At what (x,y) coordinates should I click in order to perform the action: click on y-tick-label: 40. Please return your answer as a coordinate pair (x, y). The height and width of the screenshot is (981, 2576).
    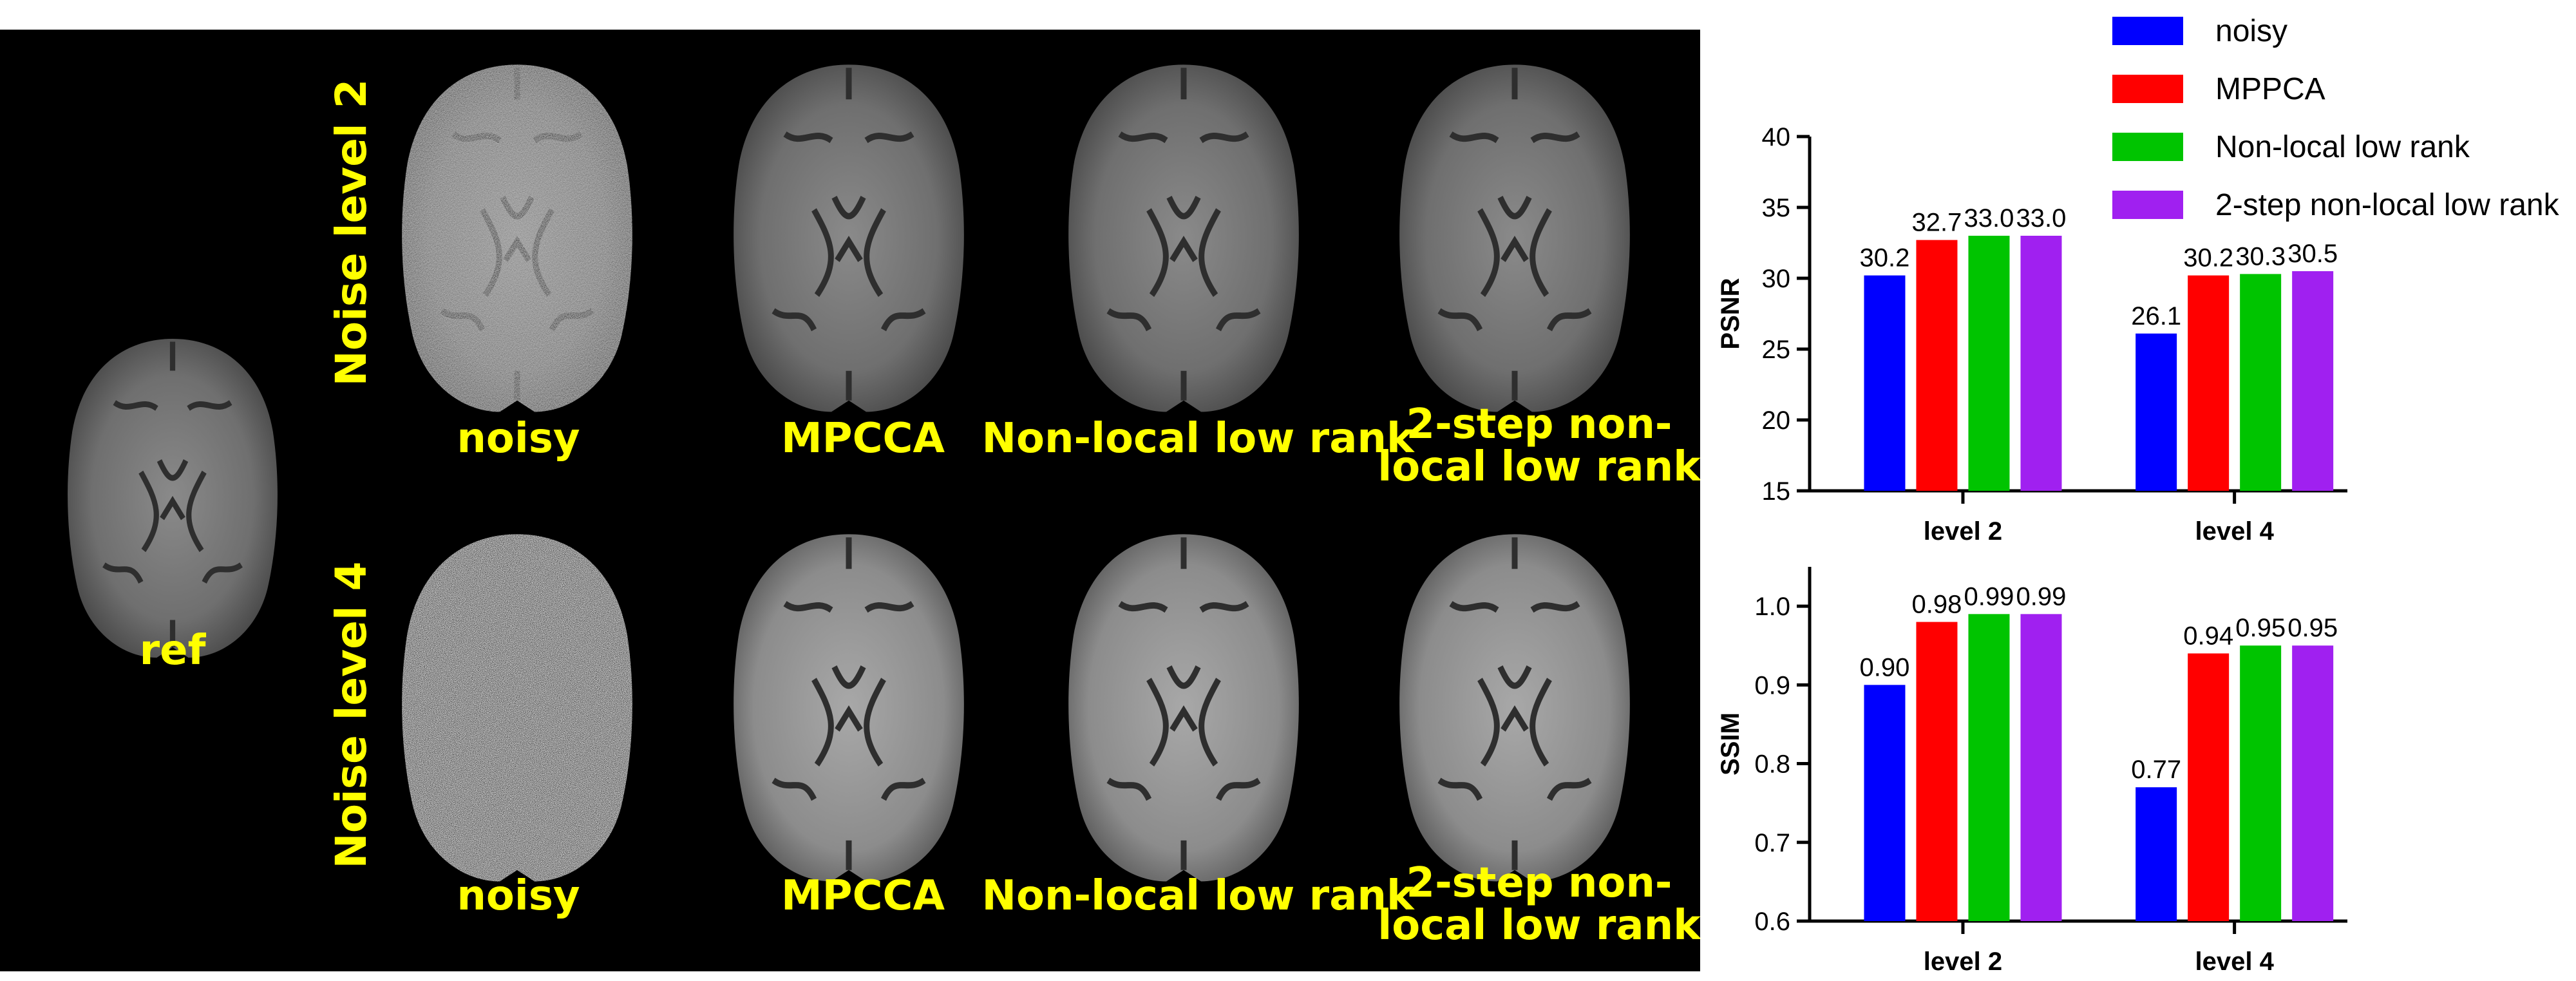
    Looking at the image, I should click on (1777, 137).